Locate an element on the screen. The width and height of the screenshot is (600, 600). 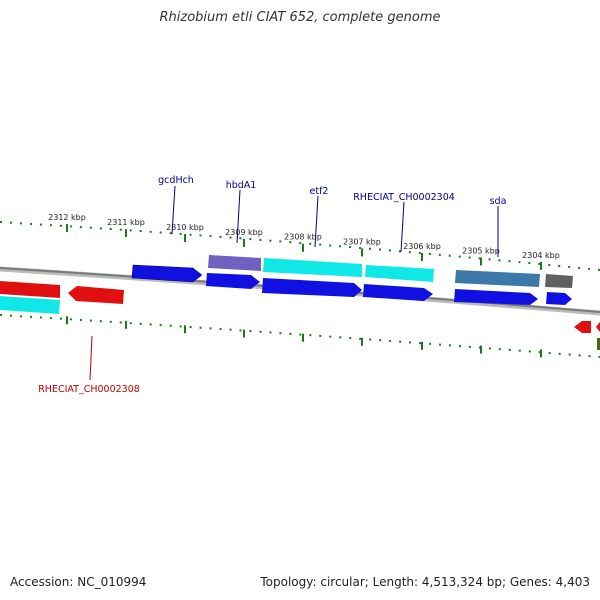
gene-gcdHch is located at coordinates (167, 273).